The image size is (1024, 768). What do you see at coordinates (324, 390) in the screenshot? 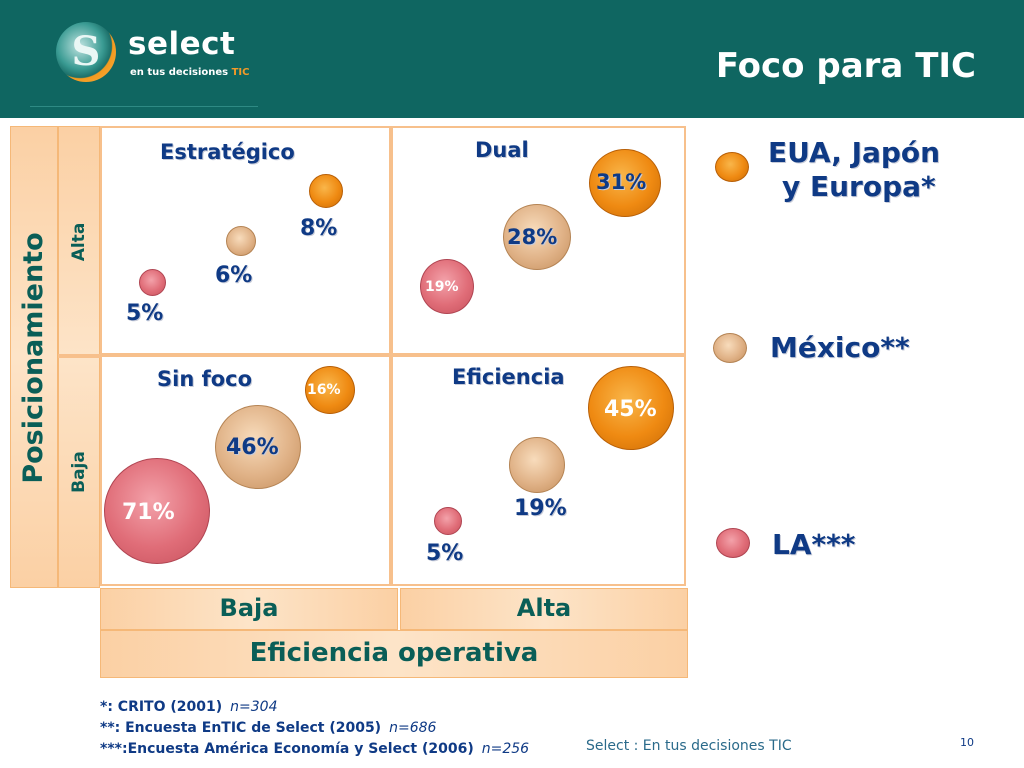
I see `label-sin-foco-eua: 16%` at bounding box center [324, 390].